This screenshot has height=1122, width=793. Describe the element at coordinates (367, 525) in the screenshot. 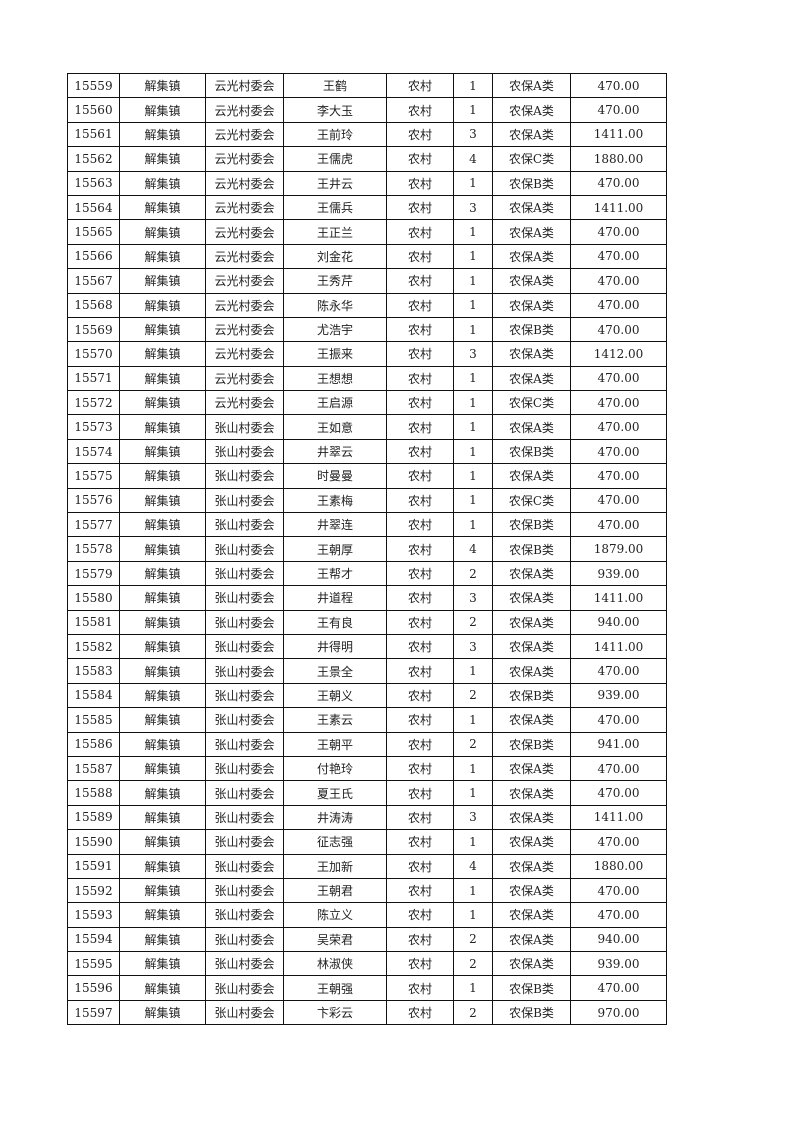

I see `table-row: 15577 解集镇 张山村委会 井翠连 农村 1 农保B类 470.00` at that location.